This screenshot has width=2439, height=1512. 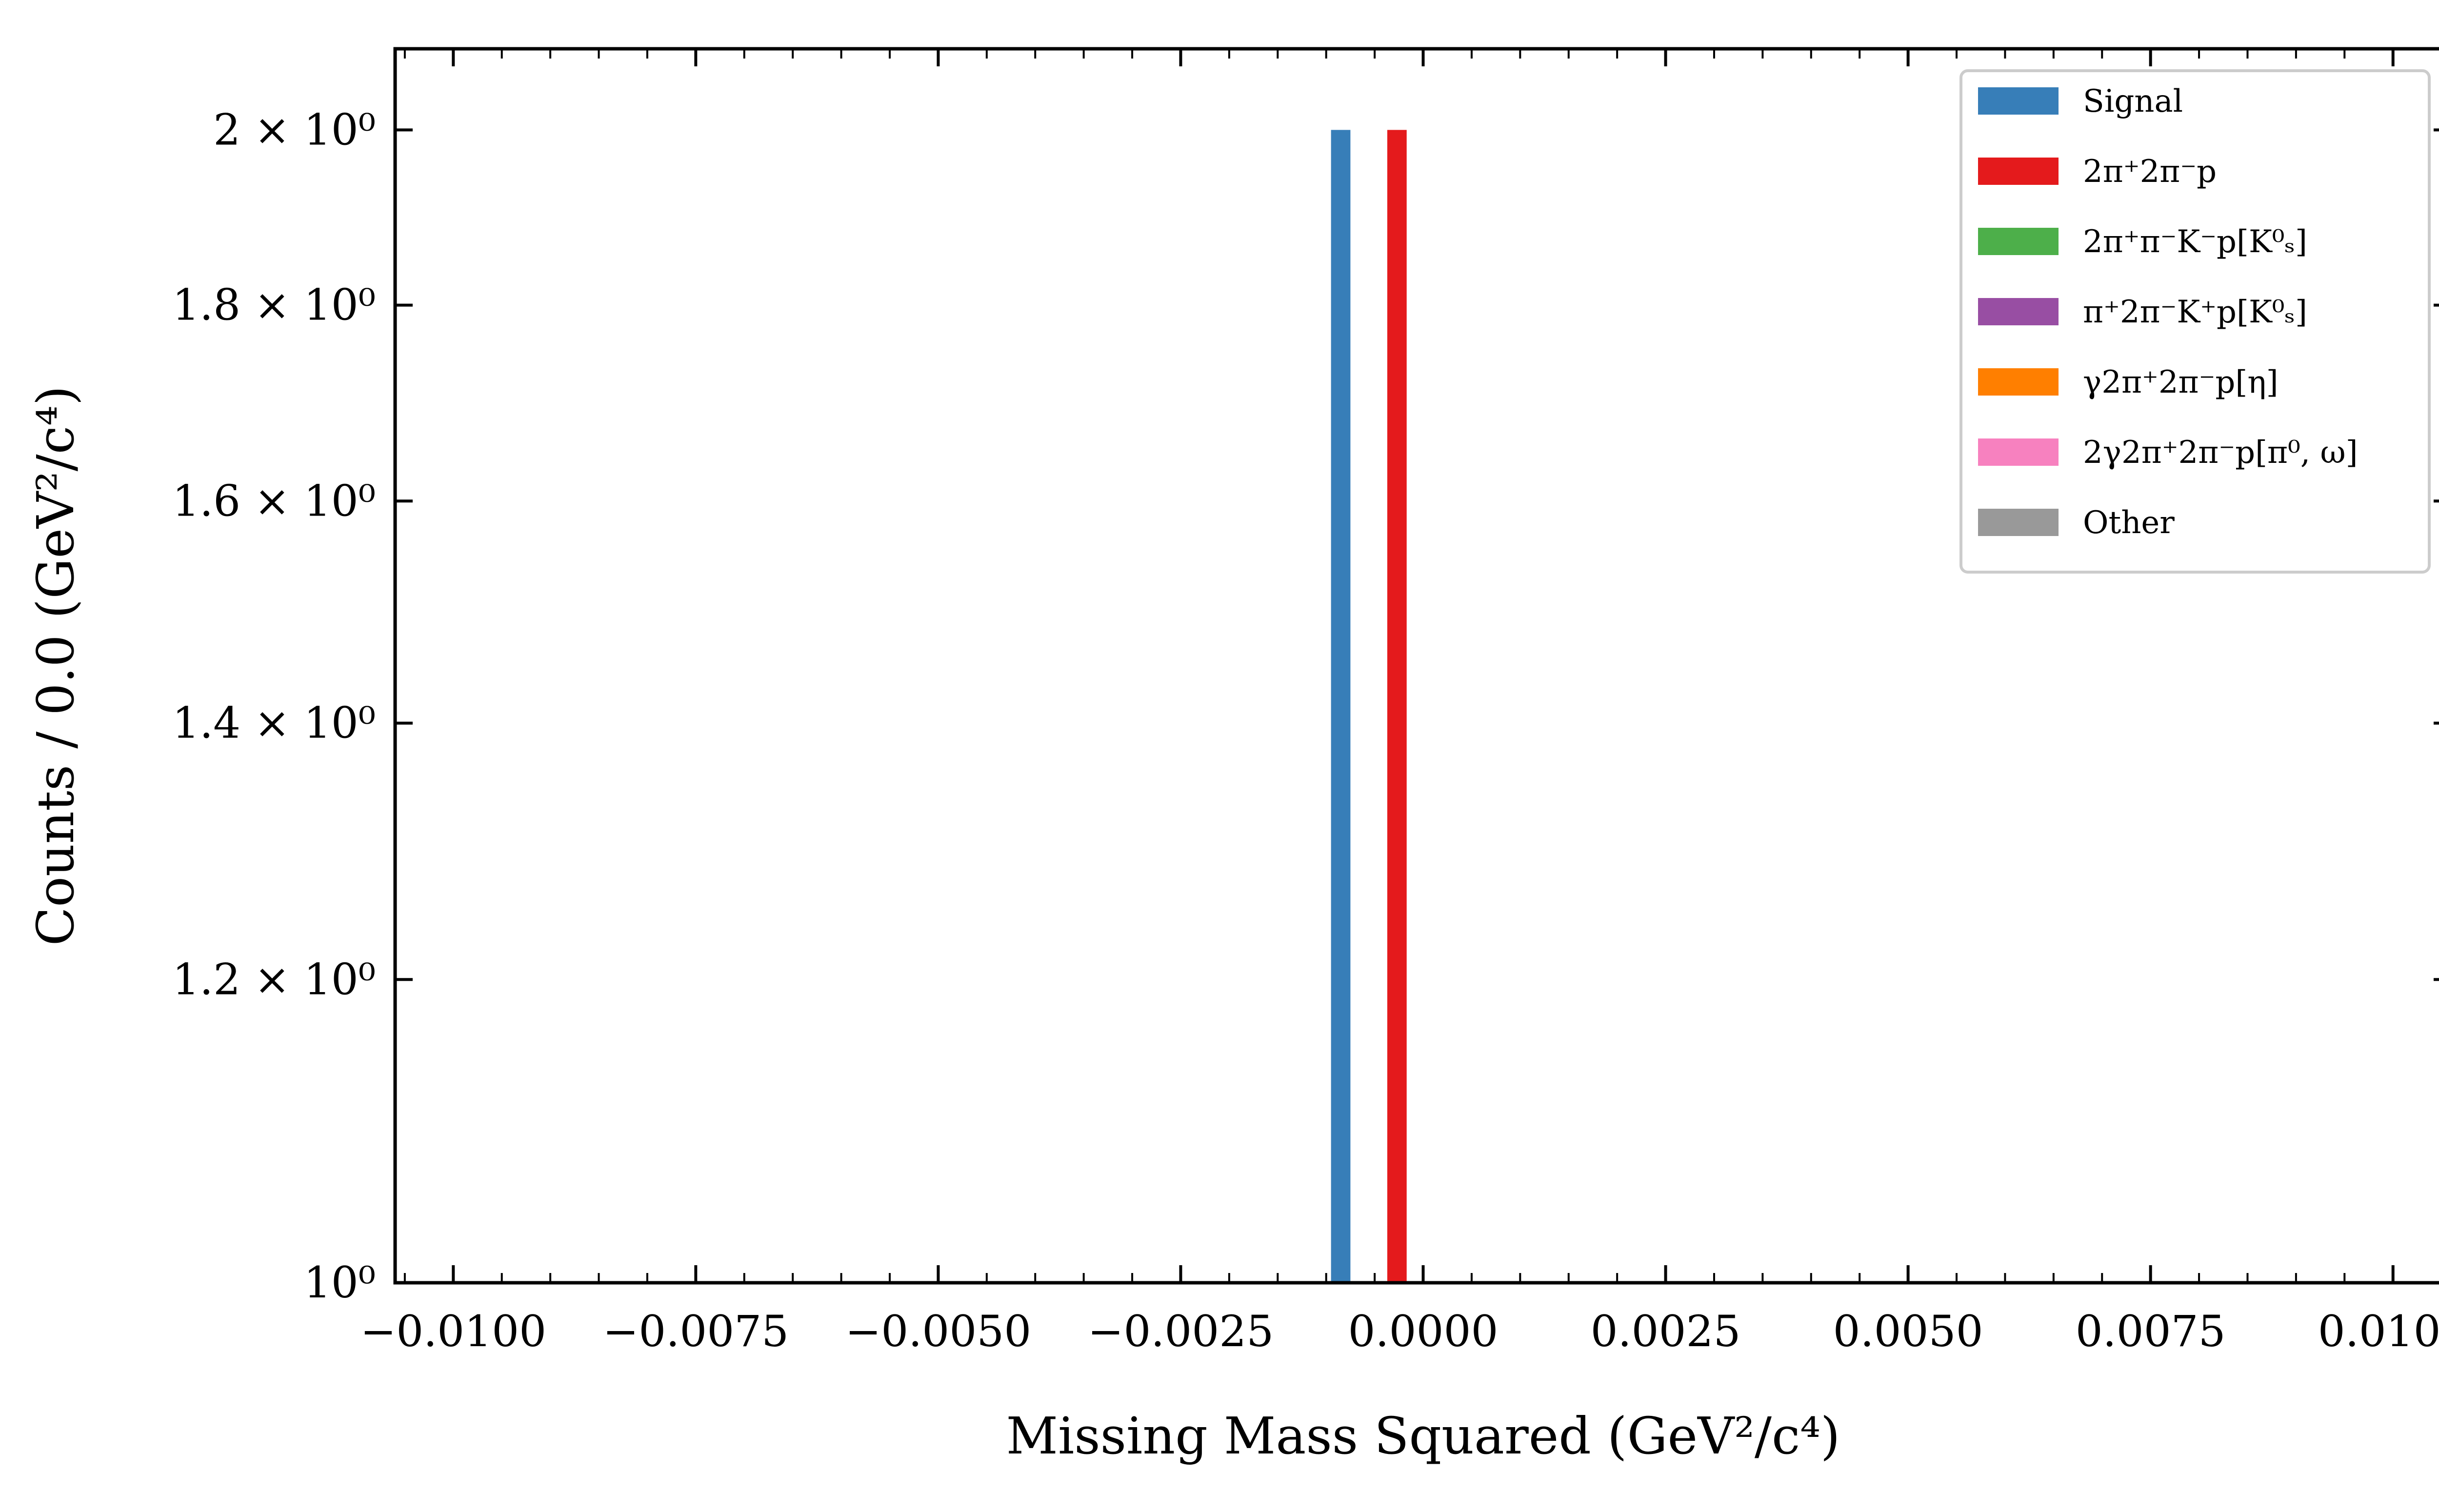 What do you see at coordinates (2221, 453) in the screenshot?
I see `legend-label-5: 2γ2π⁺2π⁻p[π⁰, ω]` at bounding box center [2221, 453].